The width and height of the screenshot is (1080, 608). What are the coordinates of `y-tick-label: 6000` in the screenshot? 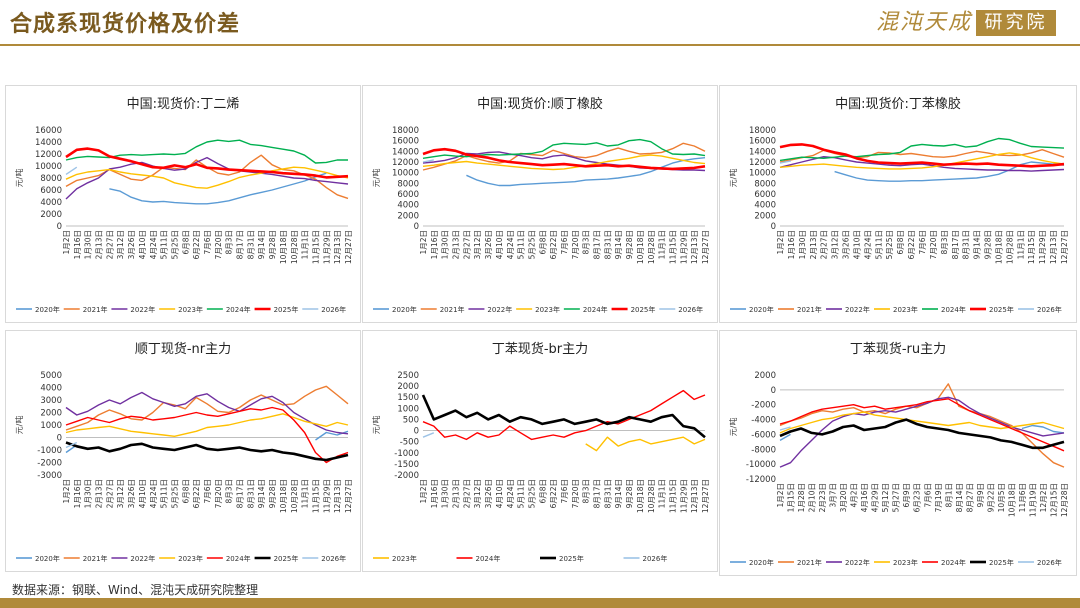 It's located at (408, 195).